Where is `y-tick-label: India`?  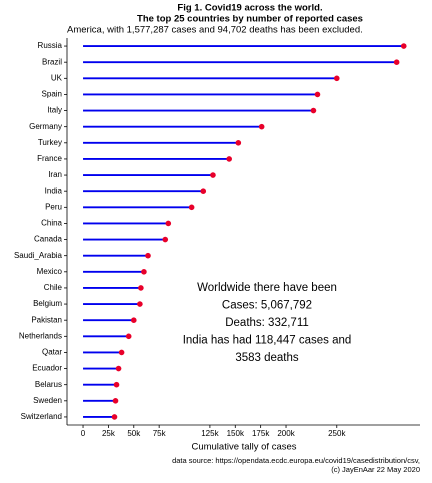
y-tick-label: India is located at coordinates (54, 190).